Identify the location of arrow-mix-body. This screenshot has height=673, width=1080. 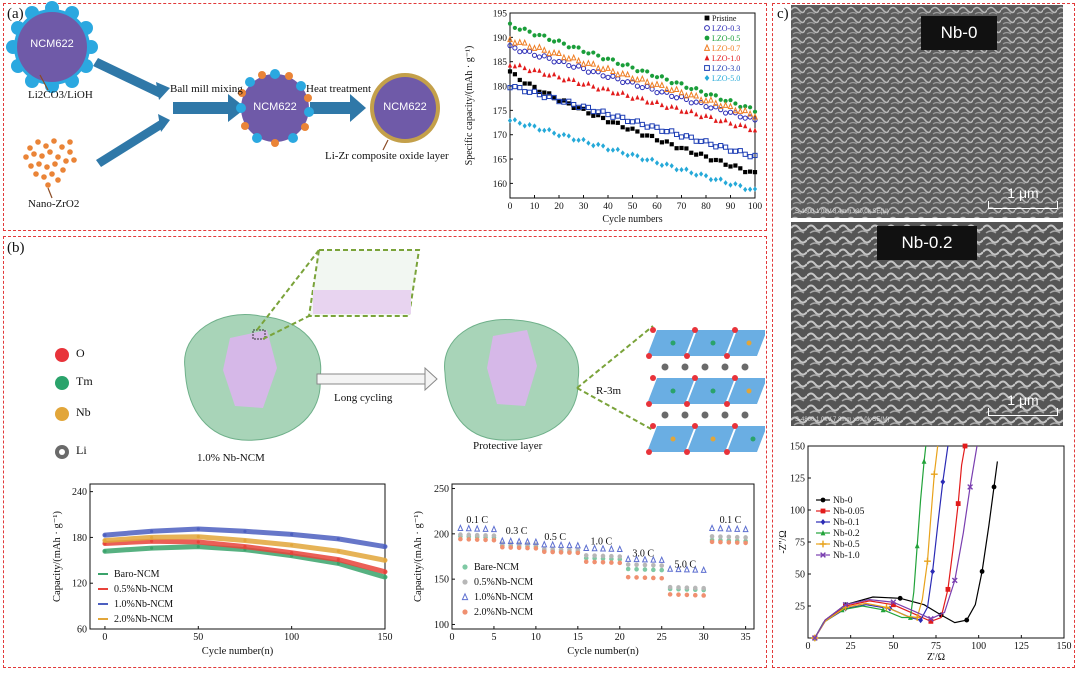
(200, 108).